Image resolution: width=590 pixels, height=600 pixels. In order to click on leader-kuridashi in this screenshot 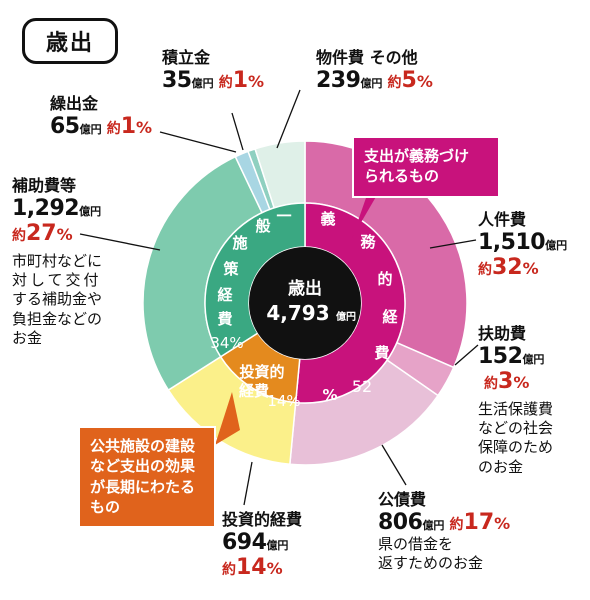, I will do `click(198, 142)`.